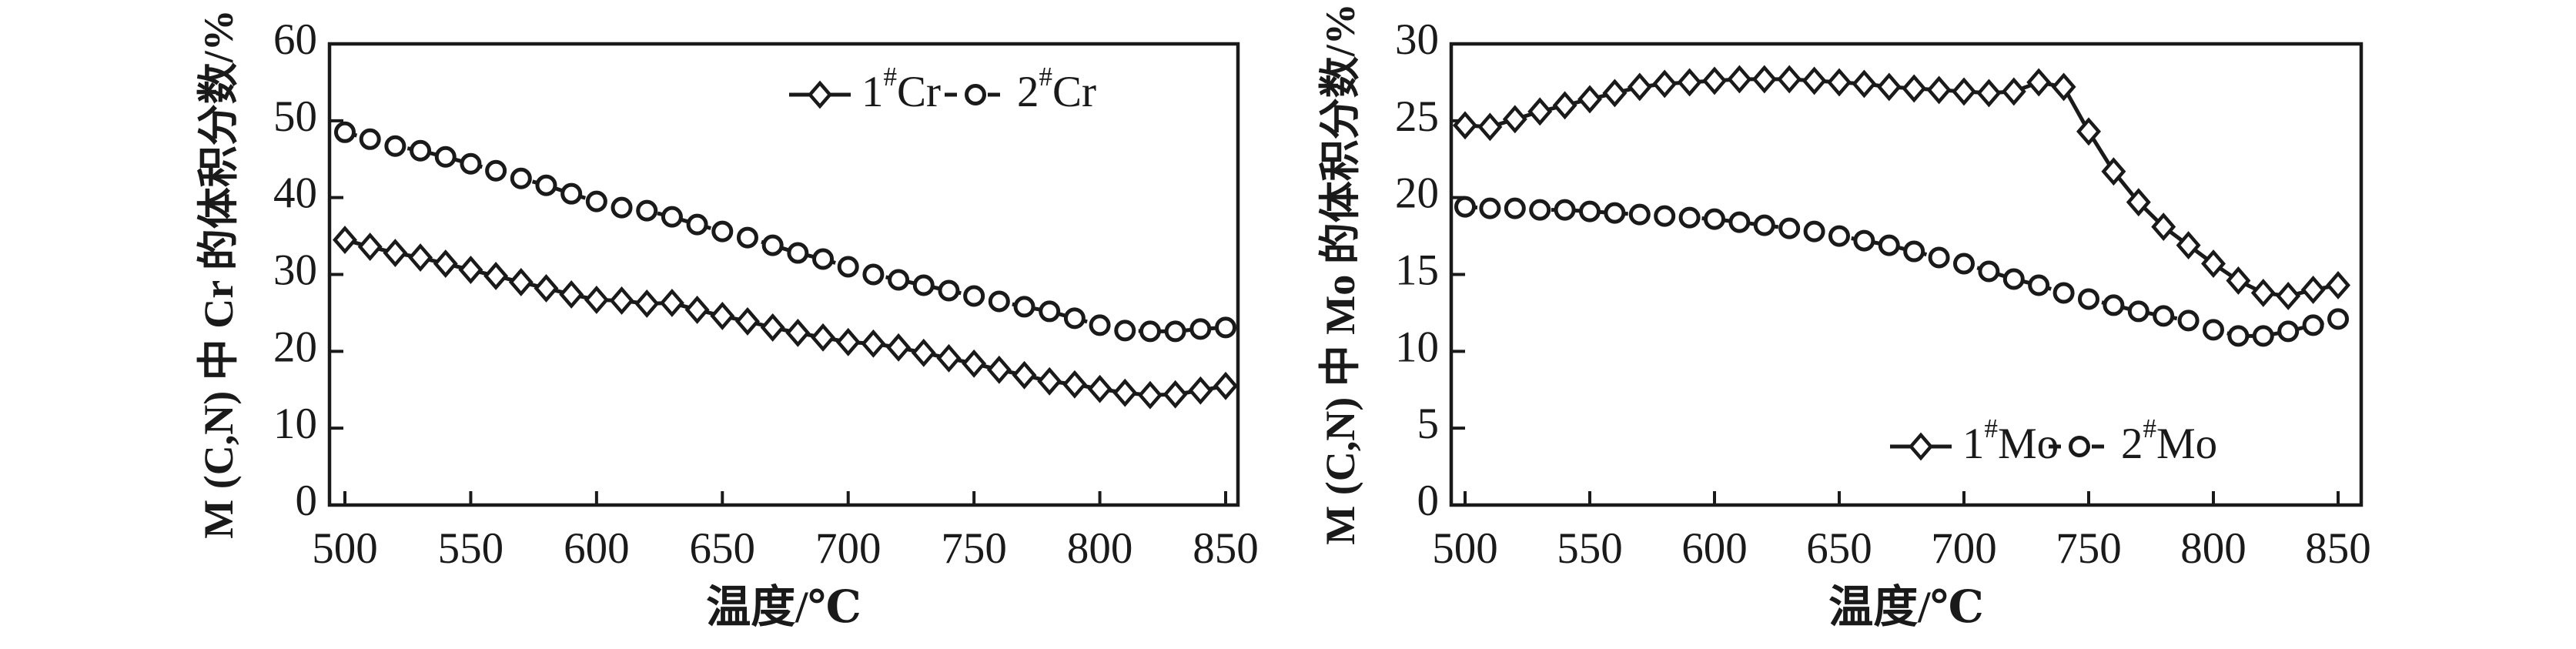  What do you see at coordinates (1417, 270) in the screenshot?
I see `y-tick-label: 15` at bounding box center [1417, 270].